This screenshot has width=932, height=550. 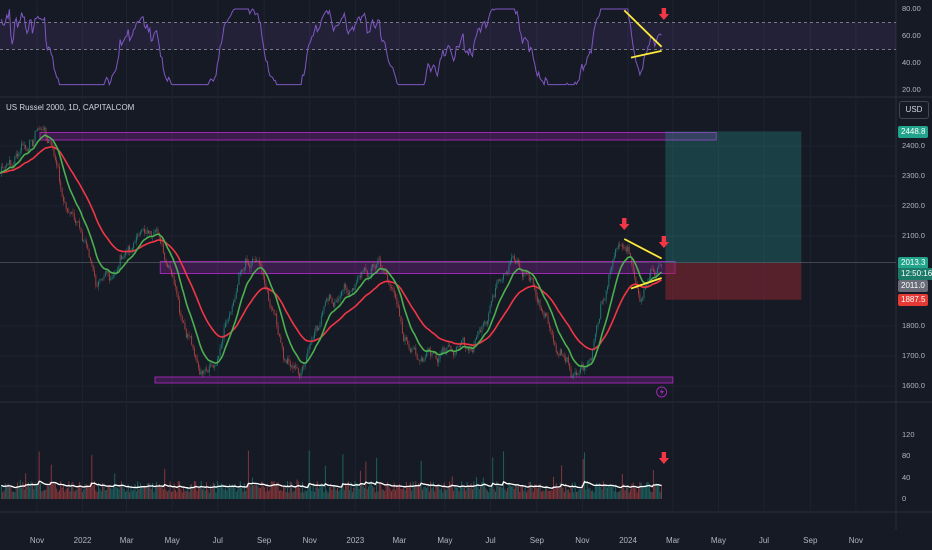 What do you see at coordinates (664, 458) in the screenshot?
I see `volume-arrow-down` at bounding box center [664, 458].